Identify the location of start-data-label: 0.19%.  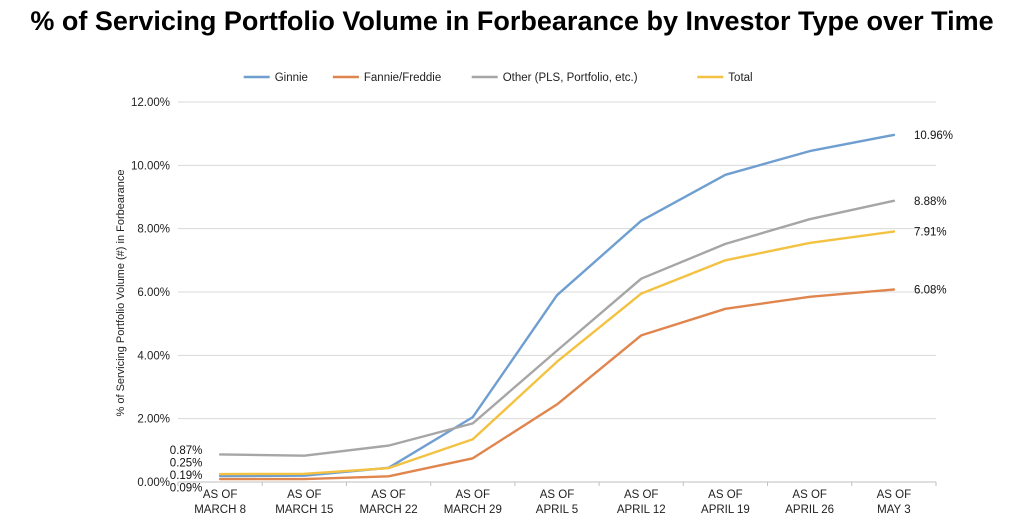
(186, 476).